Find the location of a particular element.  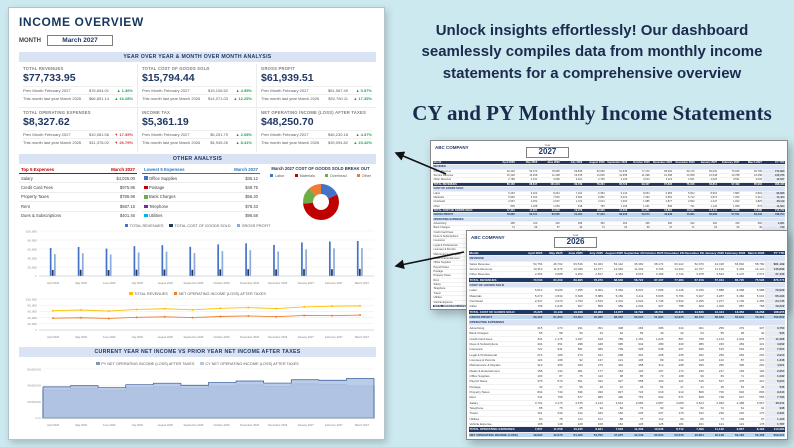

chart-svg: 0 20,000 40,000 60,000 80,000 100,000 is located at coordinates (200, 314).